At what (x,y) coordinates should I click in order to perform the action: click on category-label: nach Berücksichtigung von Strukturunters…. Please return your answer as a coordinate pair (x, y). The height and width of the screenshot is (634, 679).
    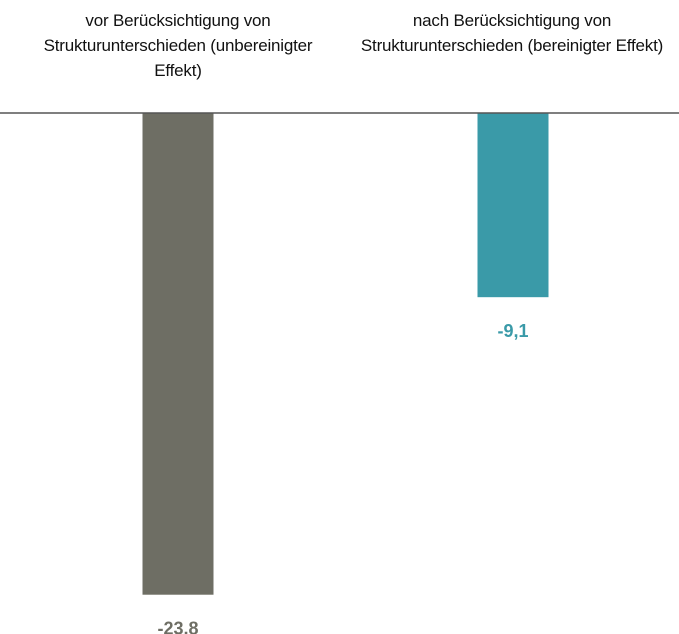
    Looking at the image, I should click on (512, 33).